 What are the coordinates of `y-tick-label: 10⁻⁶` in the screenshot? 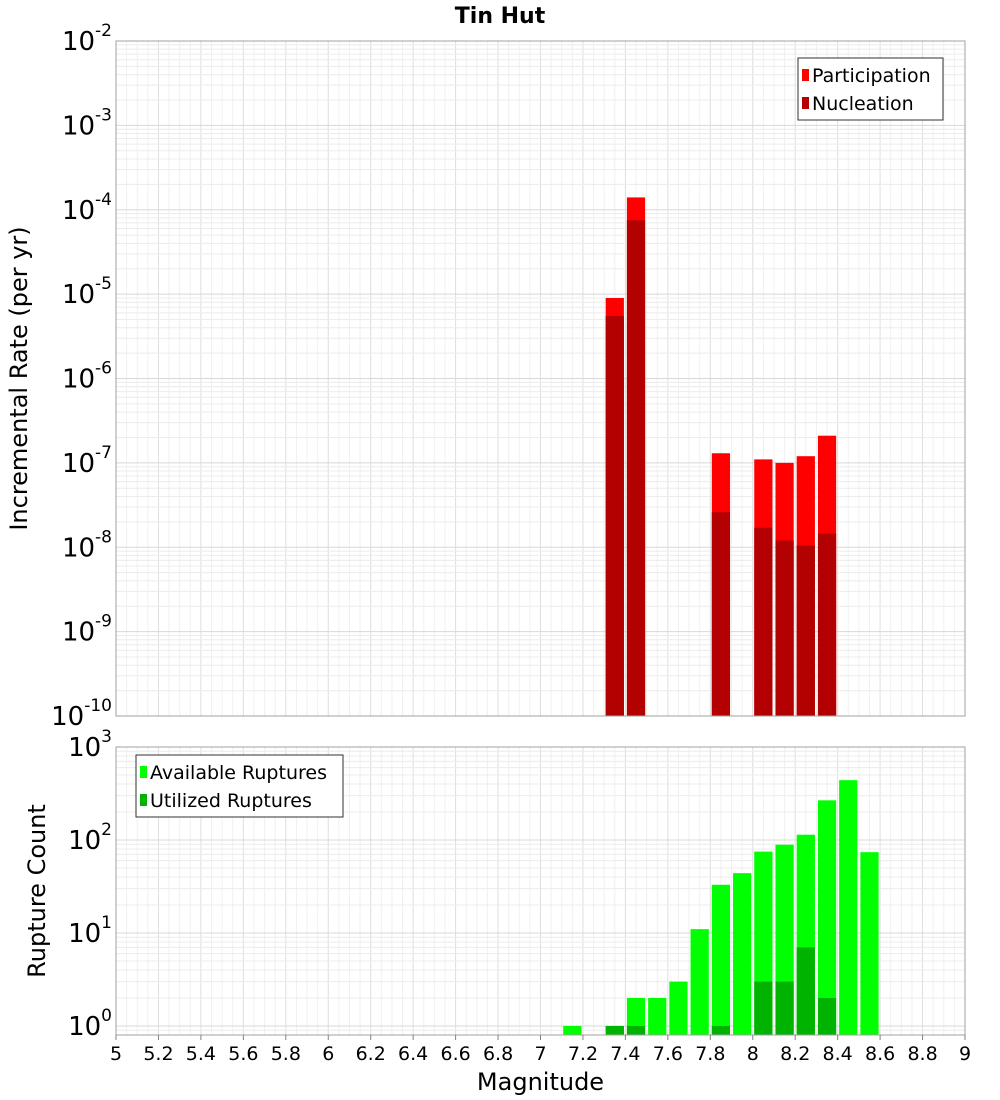 It's located at (87, 377).